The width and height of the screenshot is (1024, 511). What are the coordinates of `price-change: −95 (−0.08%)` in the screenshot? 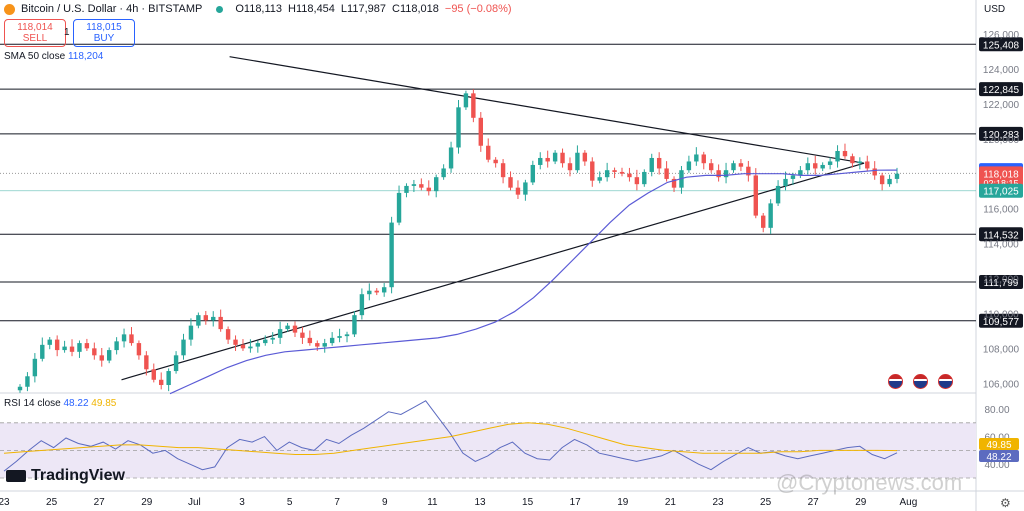 It's located at (478, 9).